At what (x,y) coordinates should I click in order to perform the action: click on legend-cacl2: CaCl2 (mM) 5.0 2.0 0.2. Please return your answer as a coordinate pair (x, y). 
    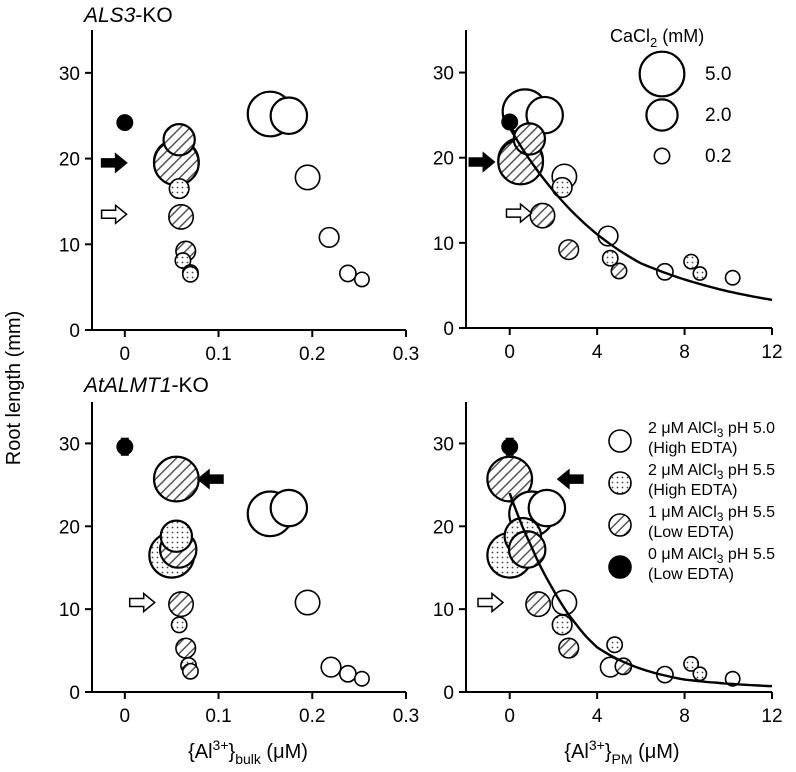
    Looking at the image, I should click on (670, 96).